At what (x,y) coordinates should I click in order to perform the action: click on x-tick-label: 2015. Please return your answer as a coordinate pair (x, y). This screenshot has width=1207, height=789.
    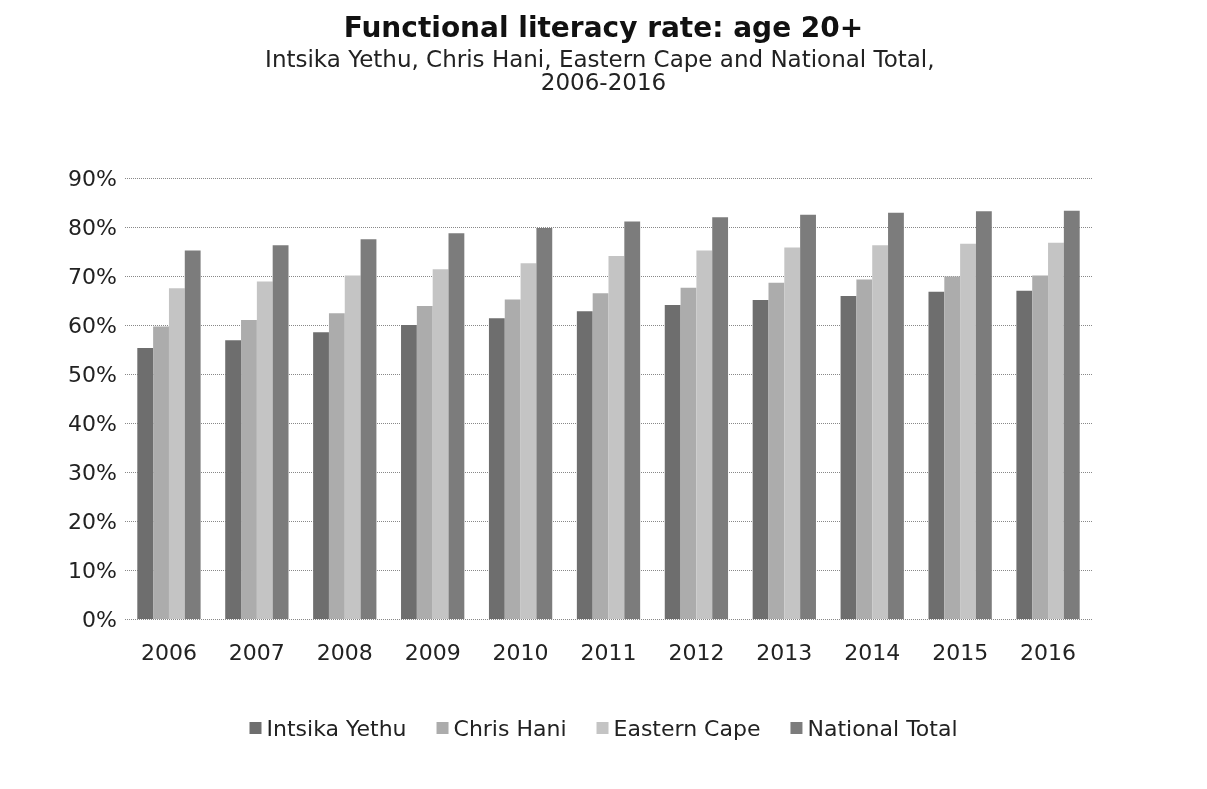
    Looking at the image, I should click on (960, 652).